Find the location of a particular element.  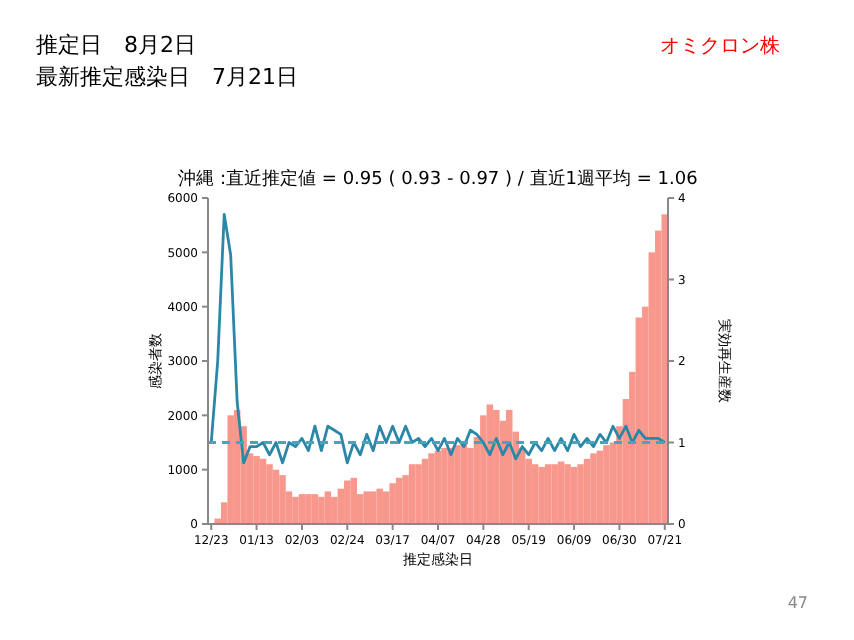

text: オミクロン株 is located at coordinates (720, 46).